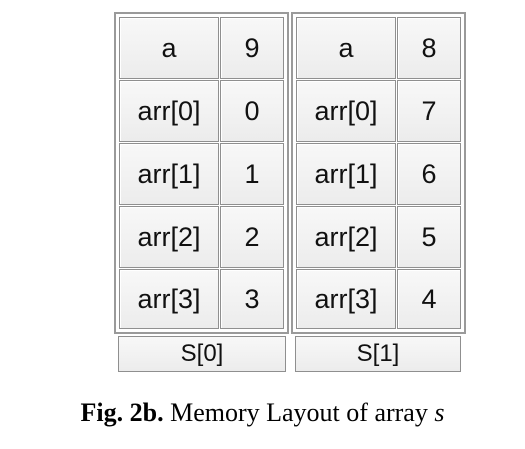 This screenshot has width=525, height=449. What do you see at coordinates (252, 111) in the screenshot?
I see `field-value-cell: 0` at bounding box center [252, 111].